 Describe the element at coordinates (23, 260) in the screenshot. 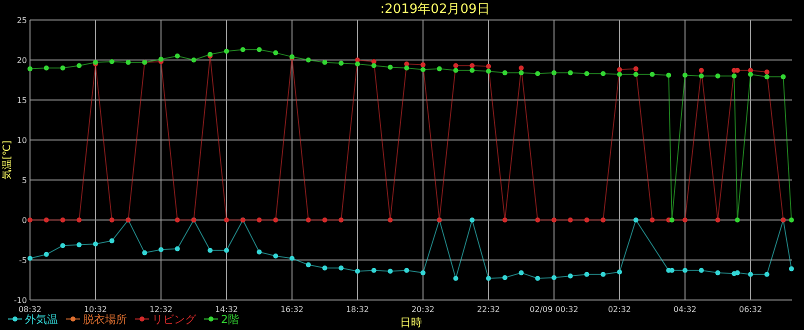

I see `y-tick-label: -5` at that location.